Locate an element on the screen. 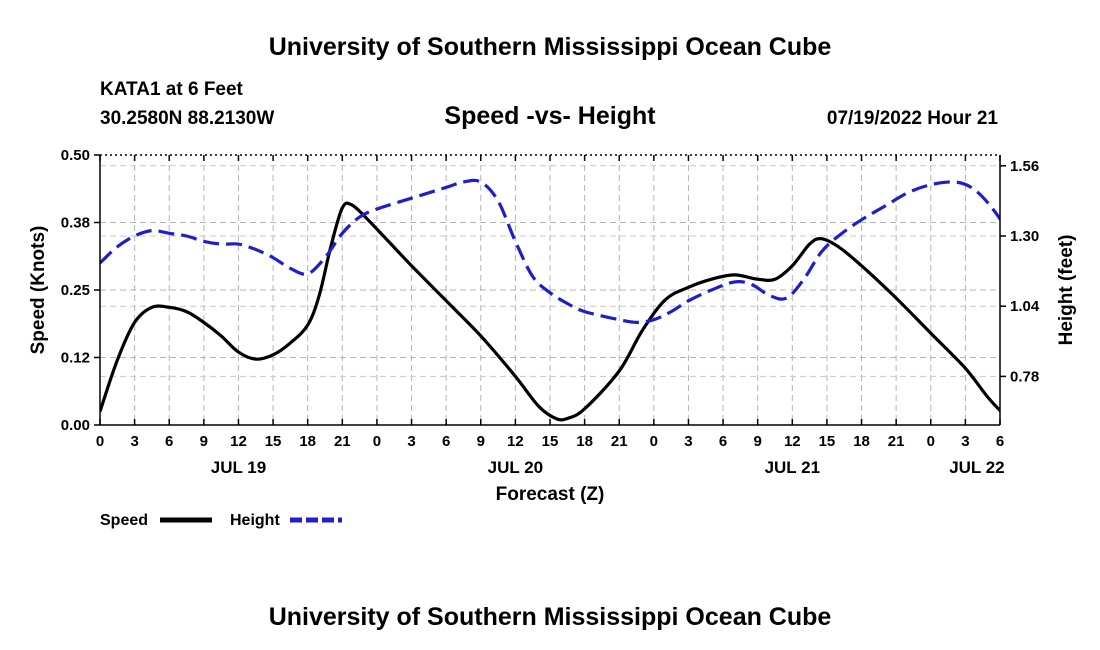 The width and height of the screenshot is (1100, 650). legend-speed-label: Speed is located at coordinates (124, 520).